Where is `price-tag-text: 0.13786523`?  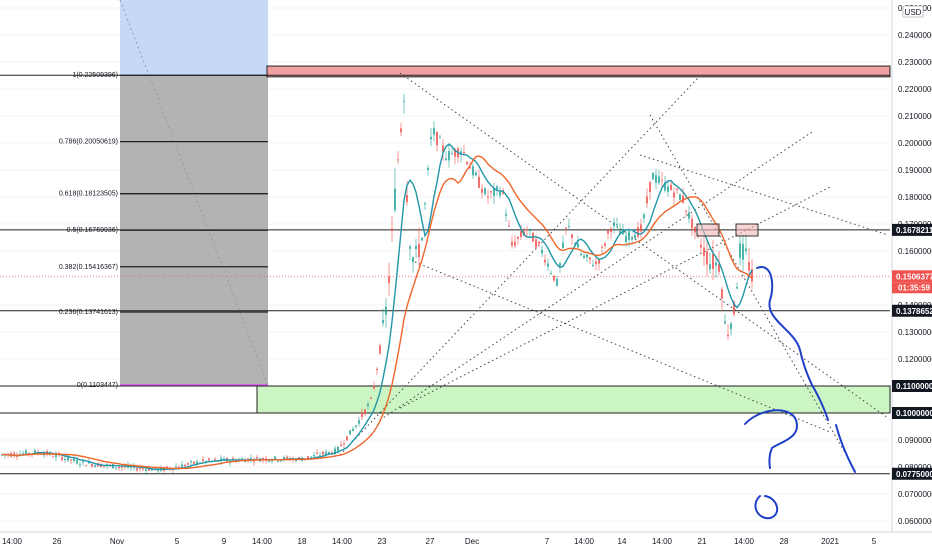
price-tag-text: 0.13786523 is located at coordinates (914, 311).